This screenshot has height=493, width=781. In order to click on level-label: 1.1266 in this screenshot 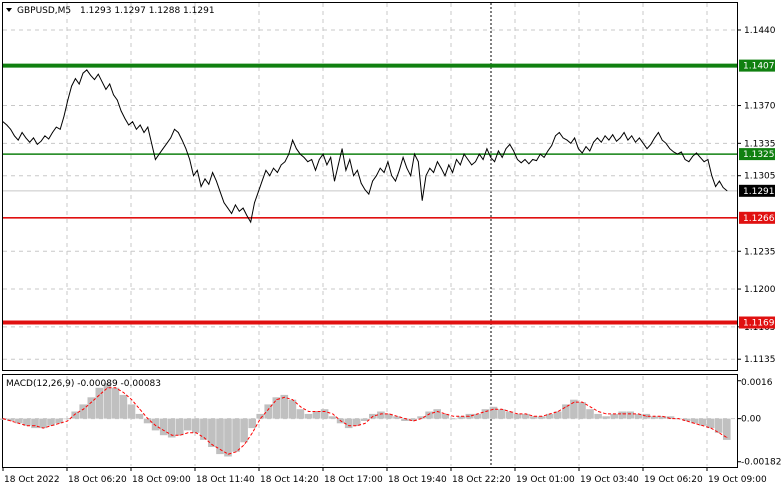, I will do `click(759, 219)`.